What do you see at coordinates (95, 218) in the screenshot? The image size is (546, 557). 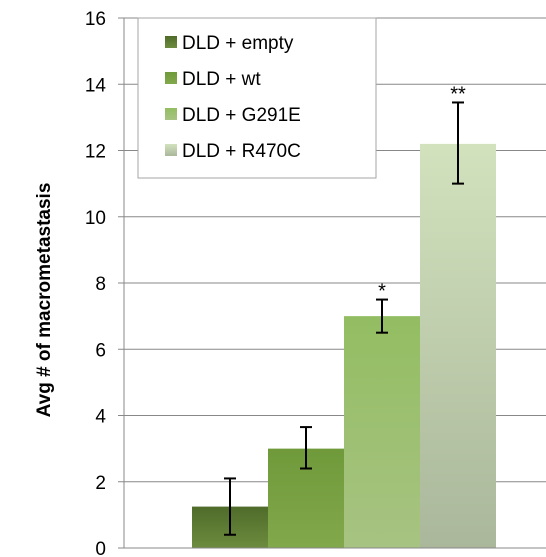 I see `y-tick-label: 10` at bounding box center [95, 218].